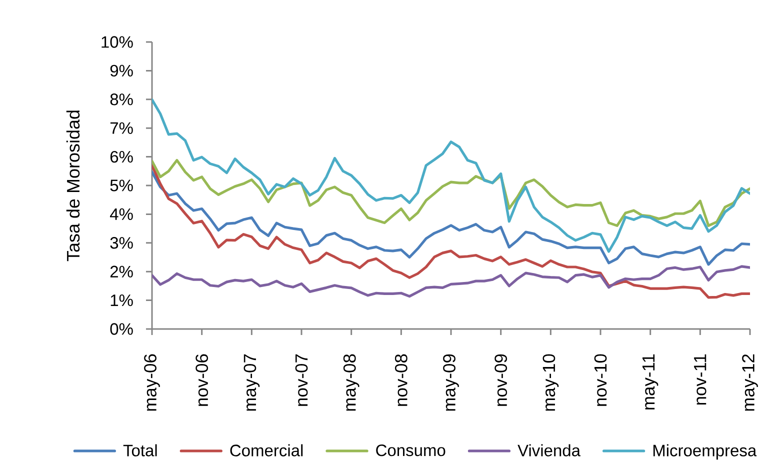 The height and width of the screenshot is (472, 763). Describe the element at coordinates (700, 379) in the screenshot. I see `x-tick-label: nov-11` at that location.